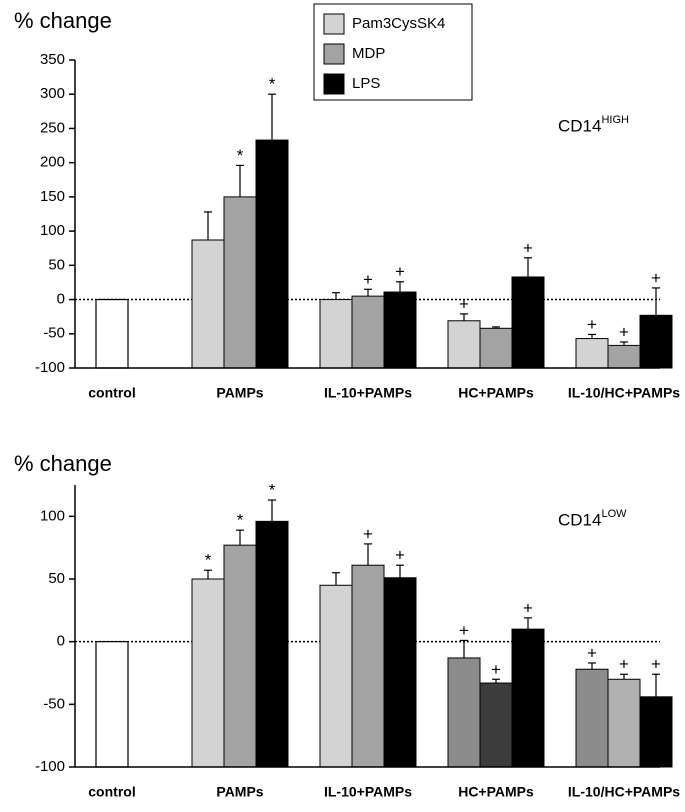 Image resolution: width=685 pixels, height=812 pixels. What do you see at coordinates (52, 162) in the screenshot?
I see `y-tick-label: 200` at bounding box center [52, 162].